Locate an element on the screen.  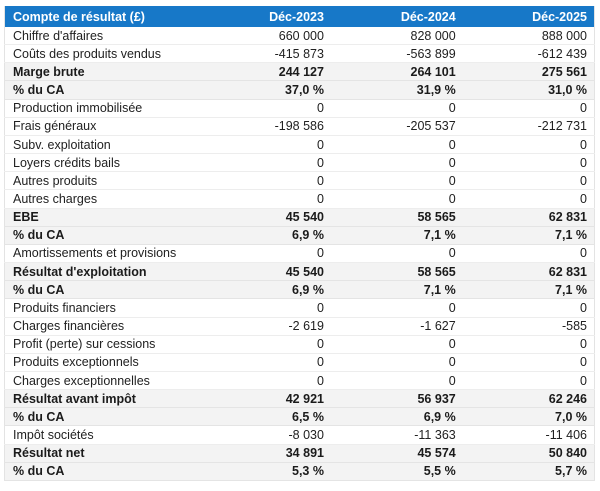
cell-value: -563 899 is located at coordinates (396, 54).